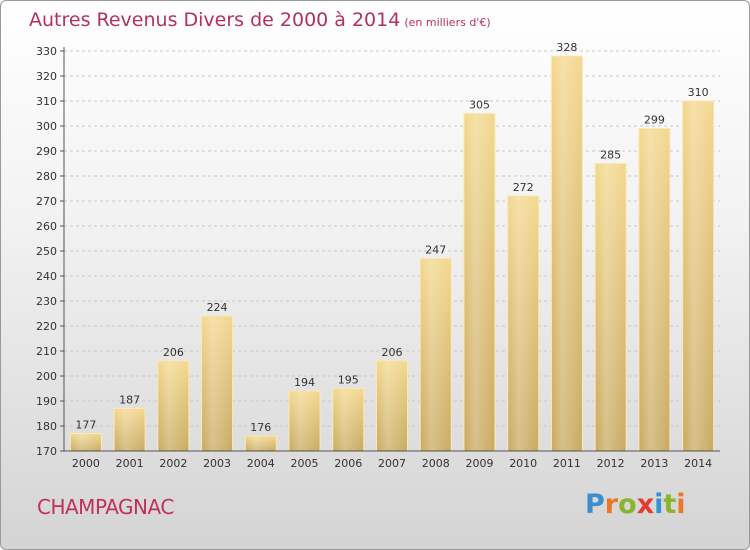 This screenshot has height=550, width=750. Describe the element at coordinates (523, 463) in the screenshot. I see `x-tick-label: 2010` at that location.